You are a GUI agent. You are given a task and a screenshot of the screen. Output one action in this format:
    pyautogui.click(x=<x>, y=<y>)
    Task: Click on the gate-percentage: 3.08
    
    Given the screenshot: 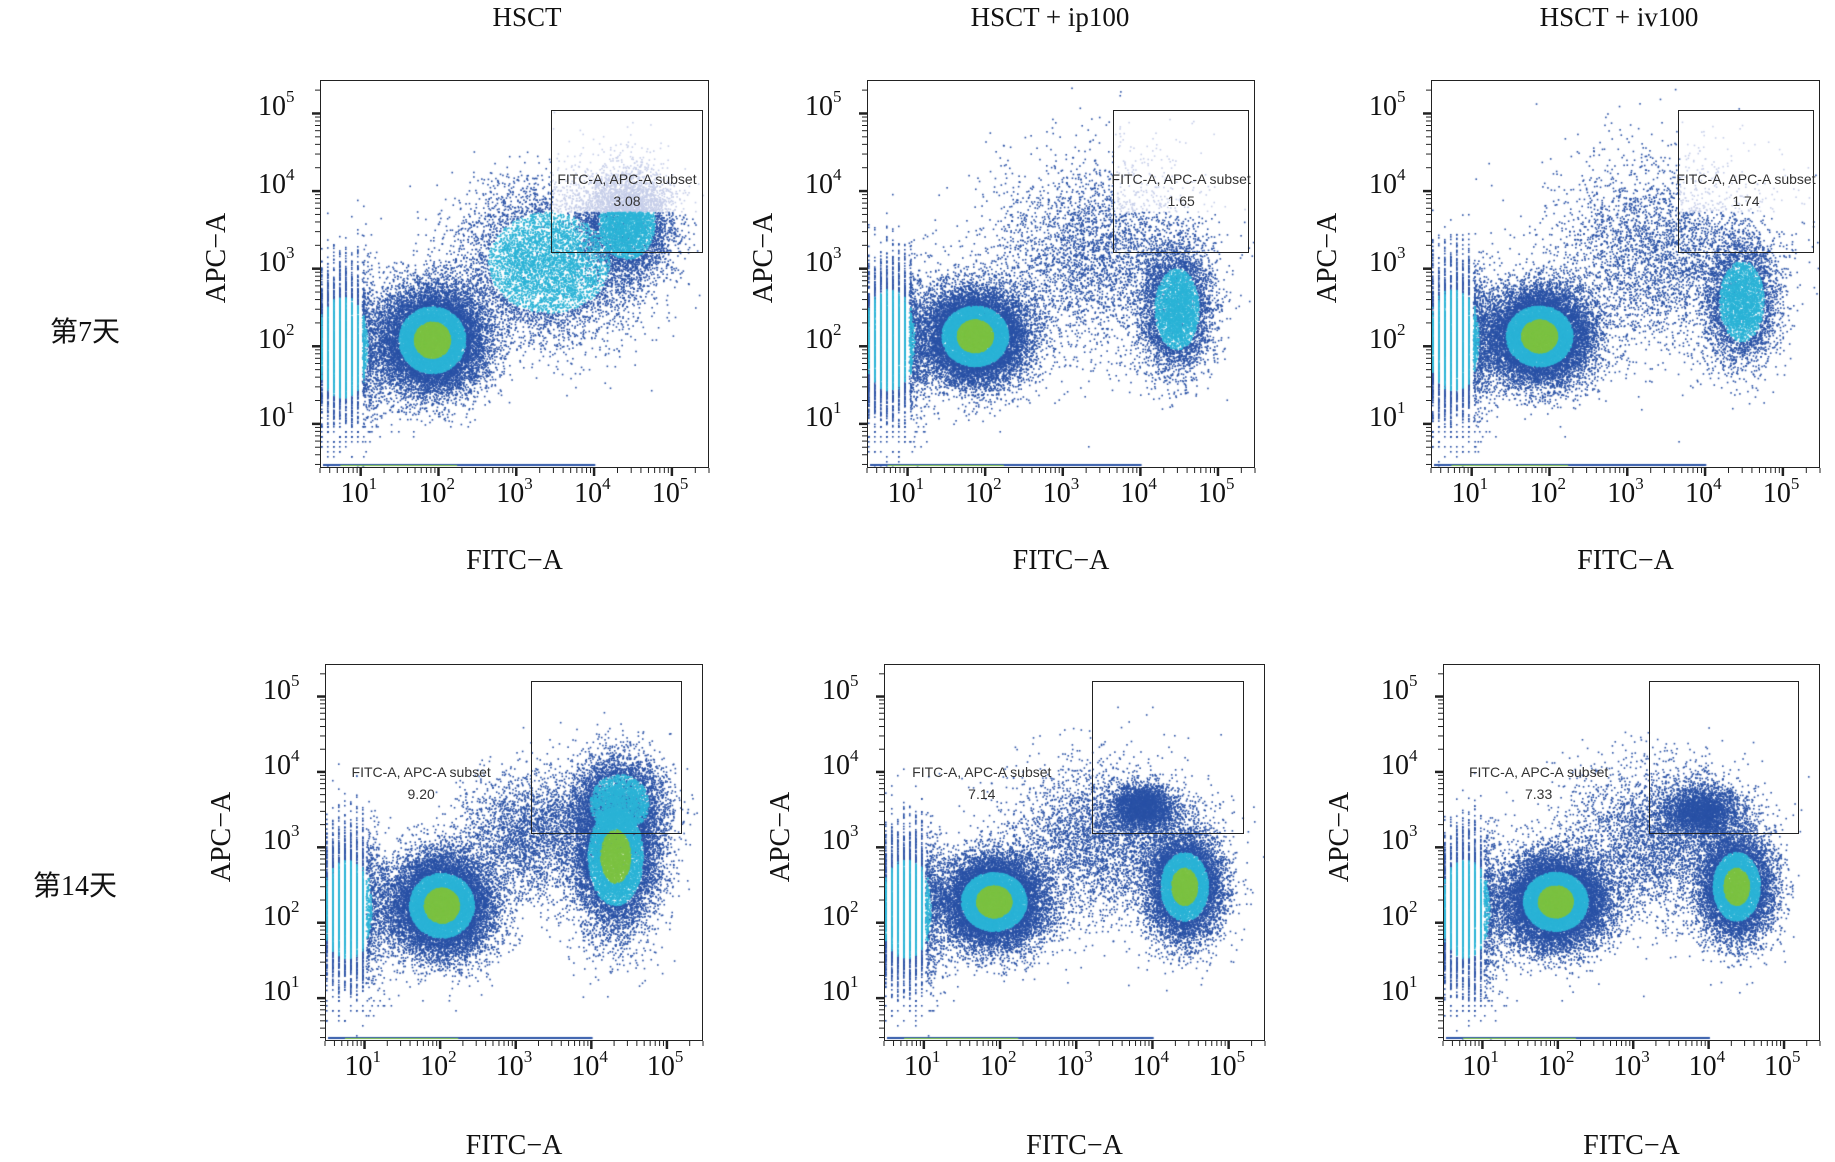 What is the action you would take?
    pyautogui.click(x=627, y=200)
    